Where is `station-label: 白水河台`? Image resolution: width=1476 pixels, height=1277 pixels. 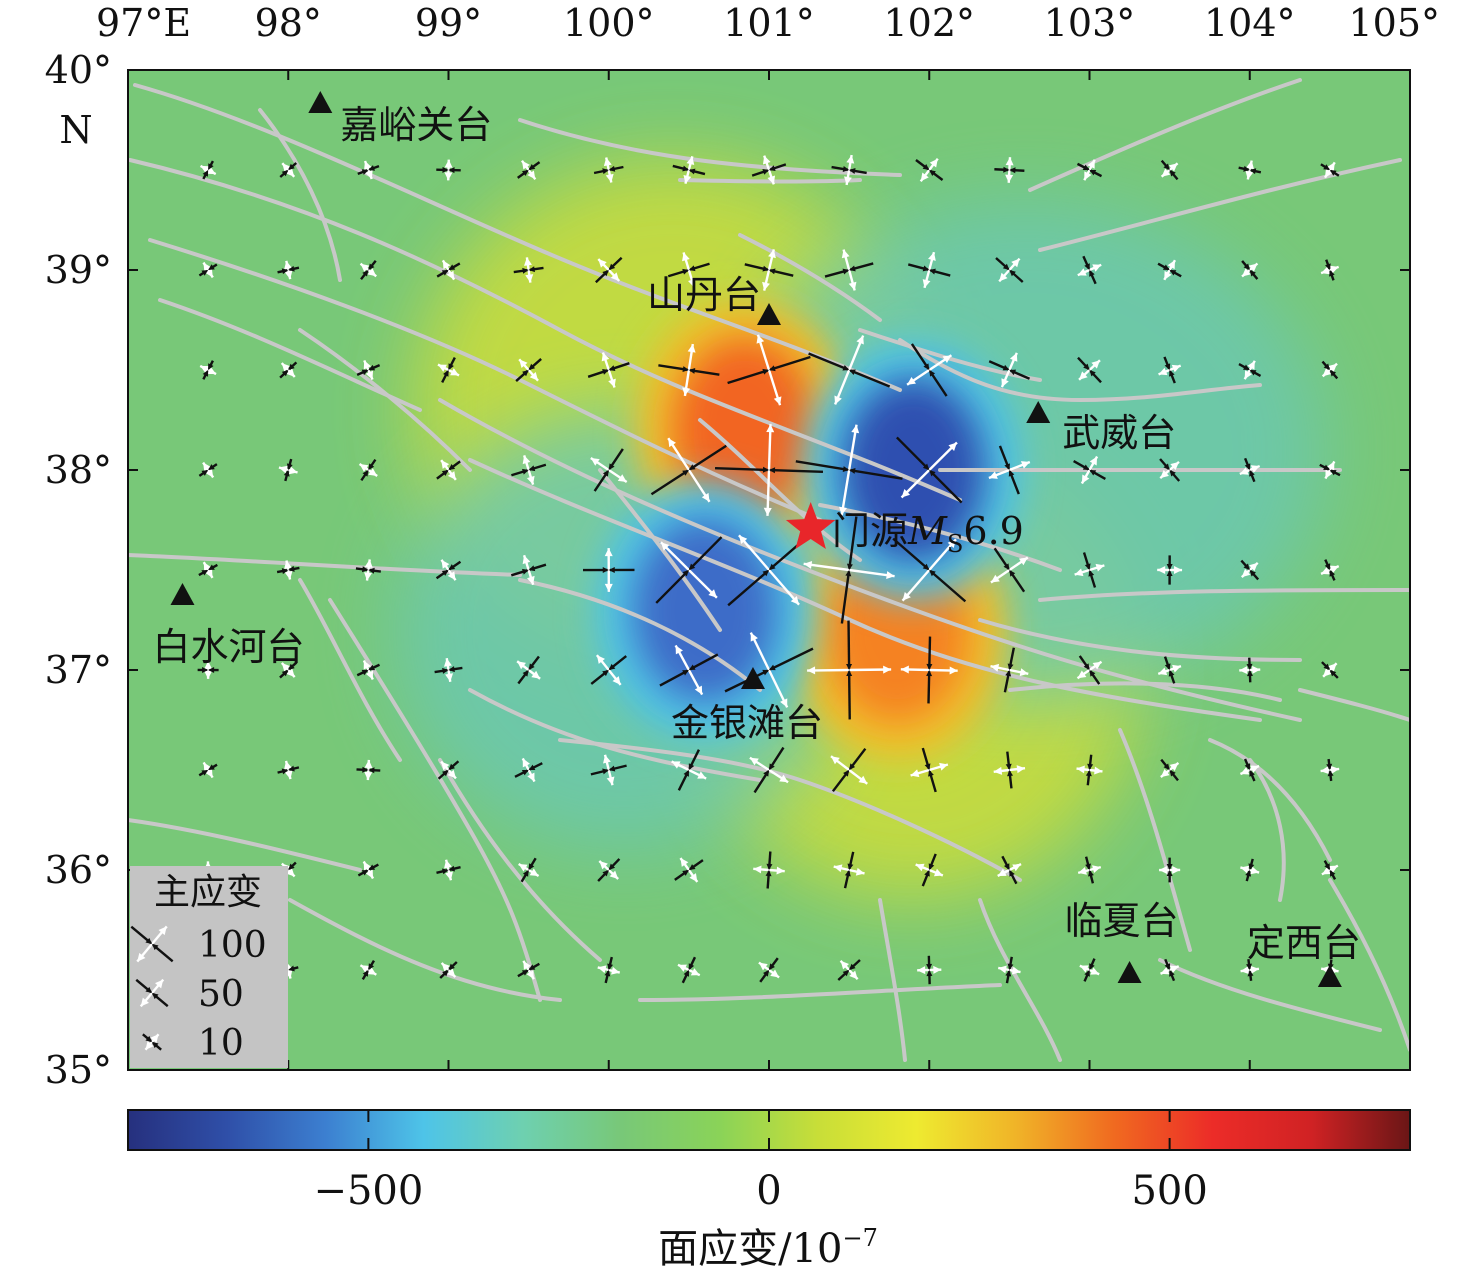 station-label: 白水河台 is located at coordinates (228, 647).